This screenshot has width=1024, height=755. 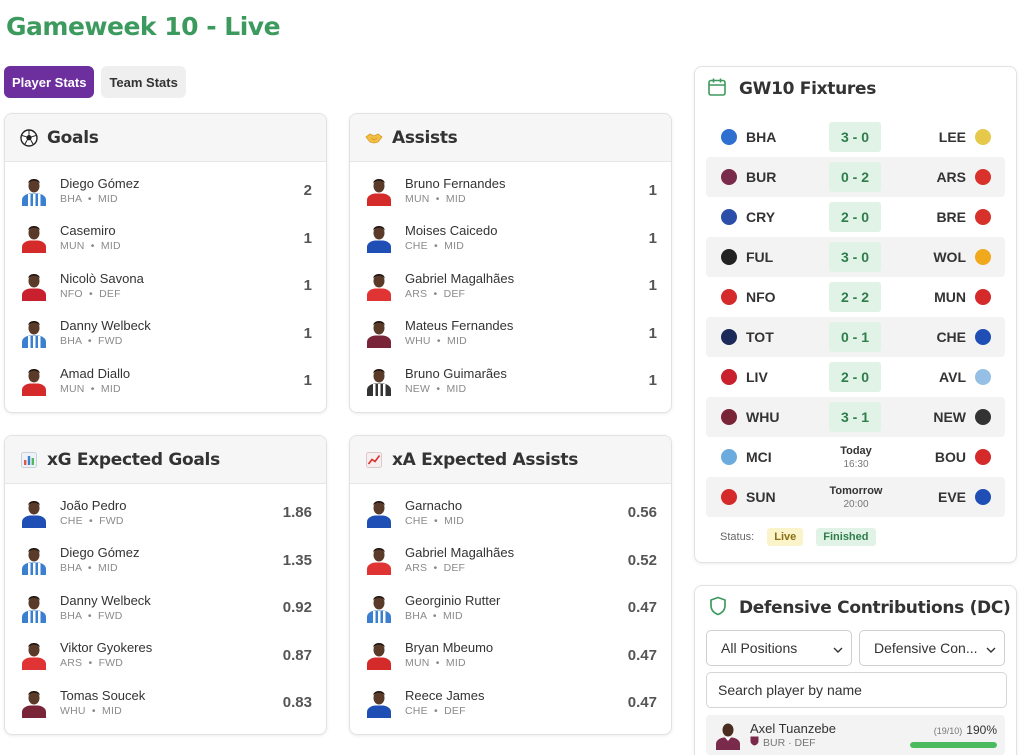 I want to click on player-row: Danny Welbeck BHA • FWD 0.92, so click(x=165, y=608).